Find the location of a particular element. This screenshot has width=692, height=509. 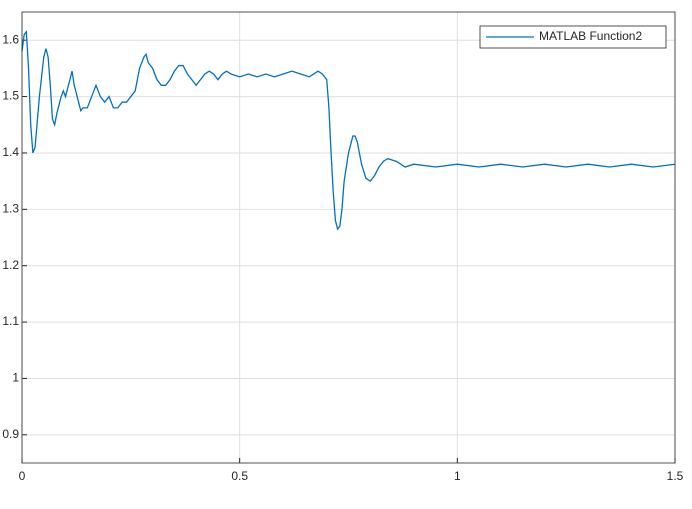

legend-box is located at coordinates (573, 37).